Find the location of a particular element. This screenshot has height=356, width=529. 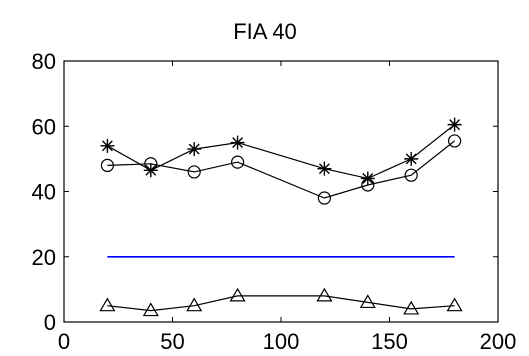

y-tick-label: 40 is located at coordinates (44, 192).